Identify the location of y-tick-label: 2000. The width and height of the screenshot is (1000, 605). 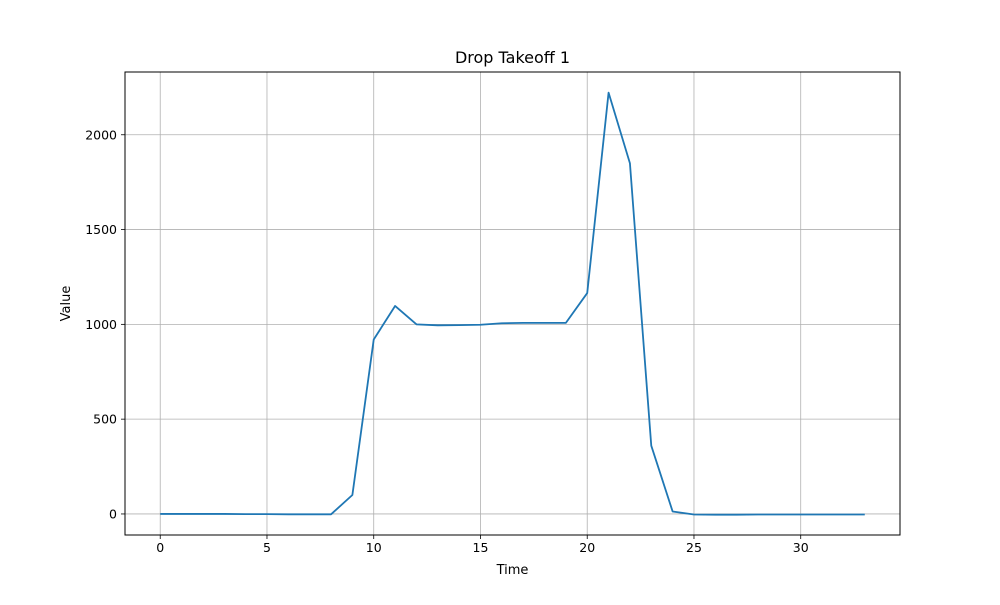
(101, 134).